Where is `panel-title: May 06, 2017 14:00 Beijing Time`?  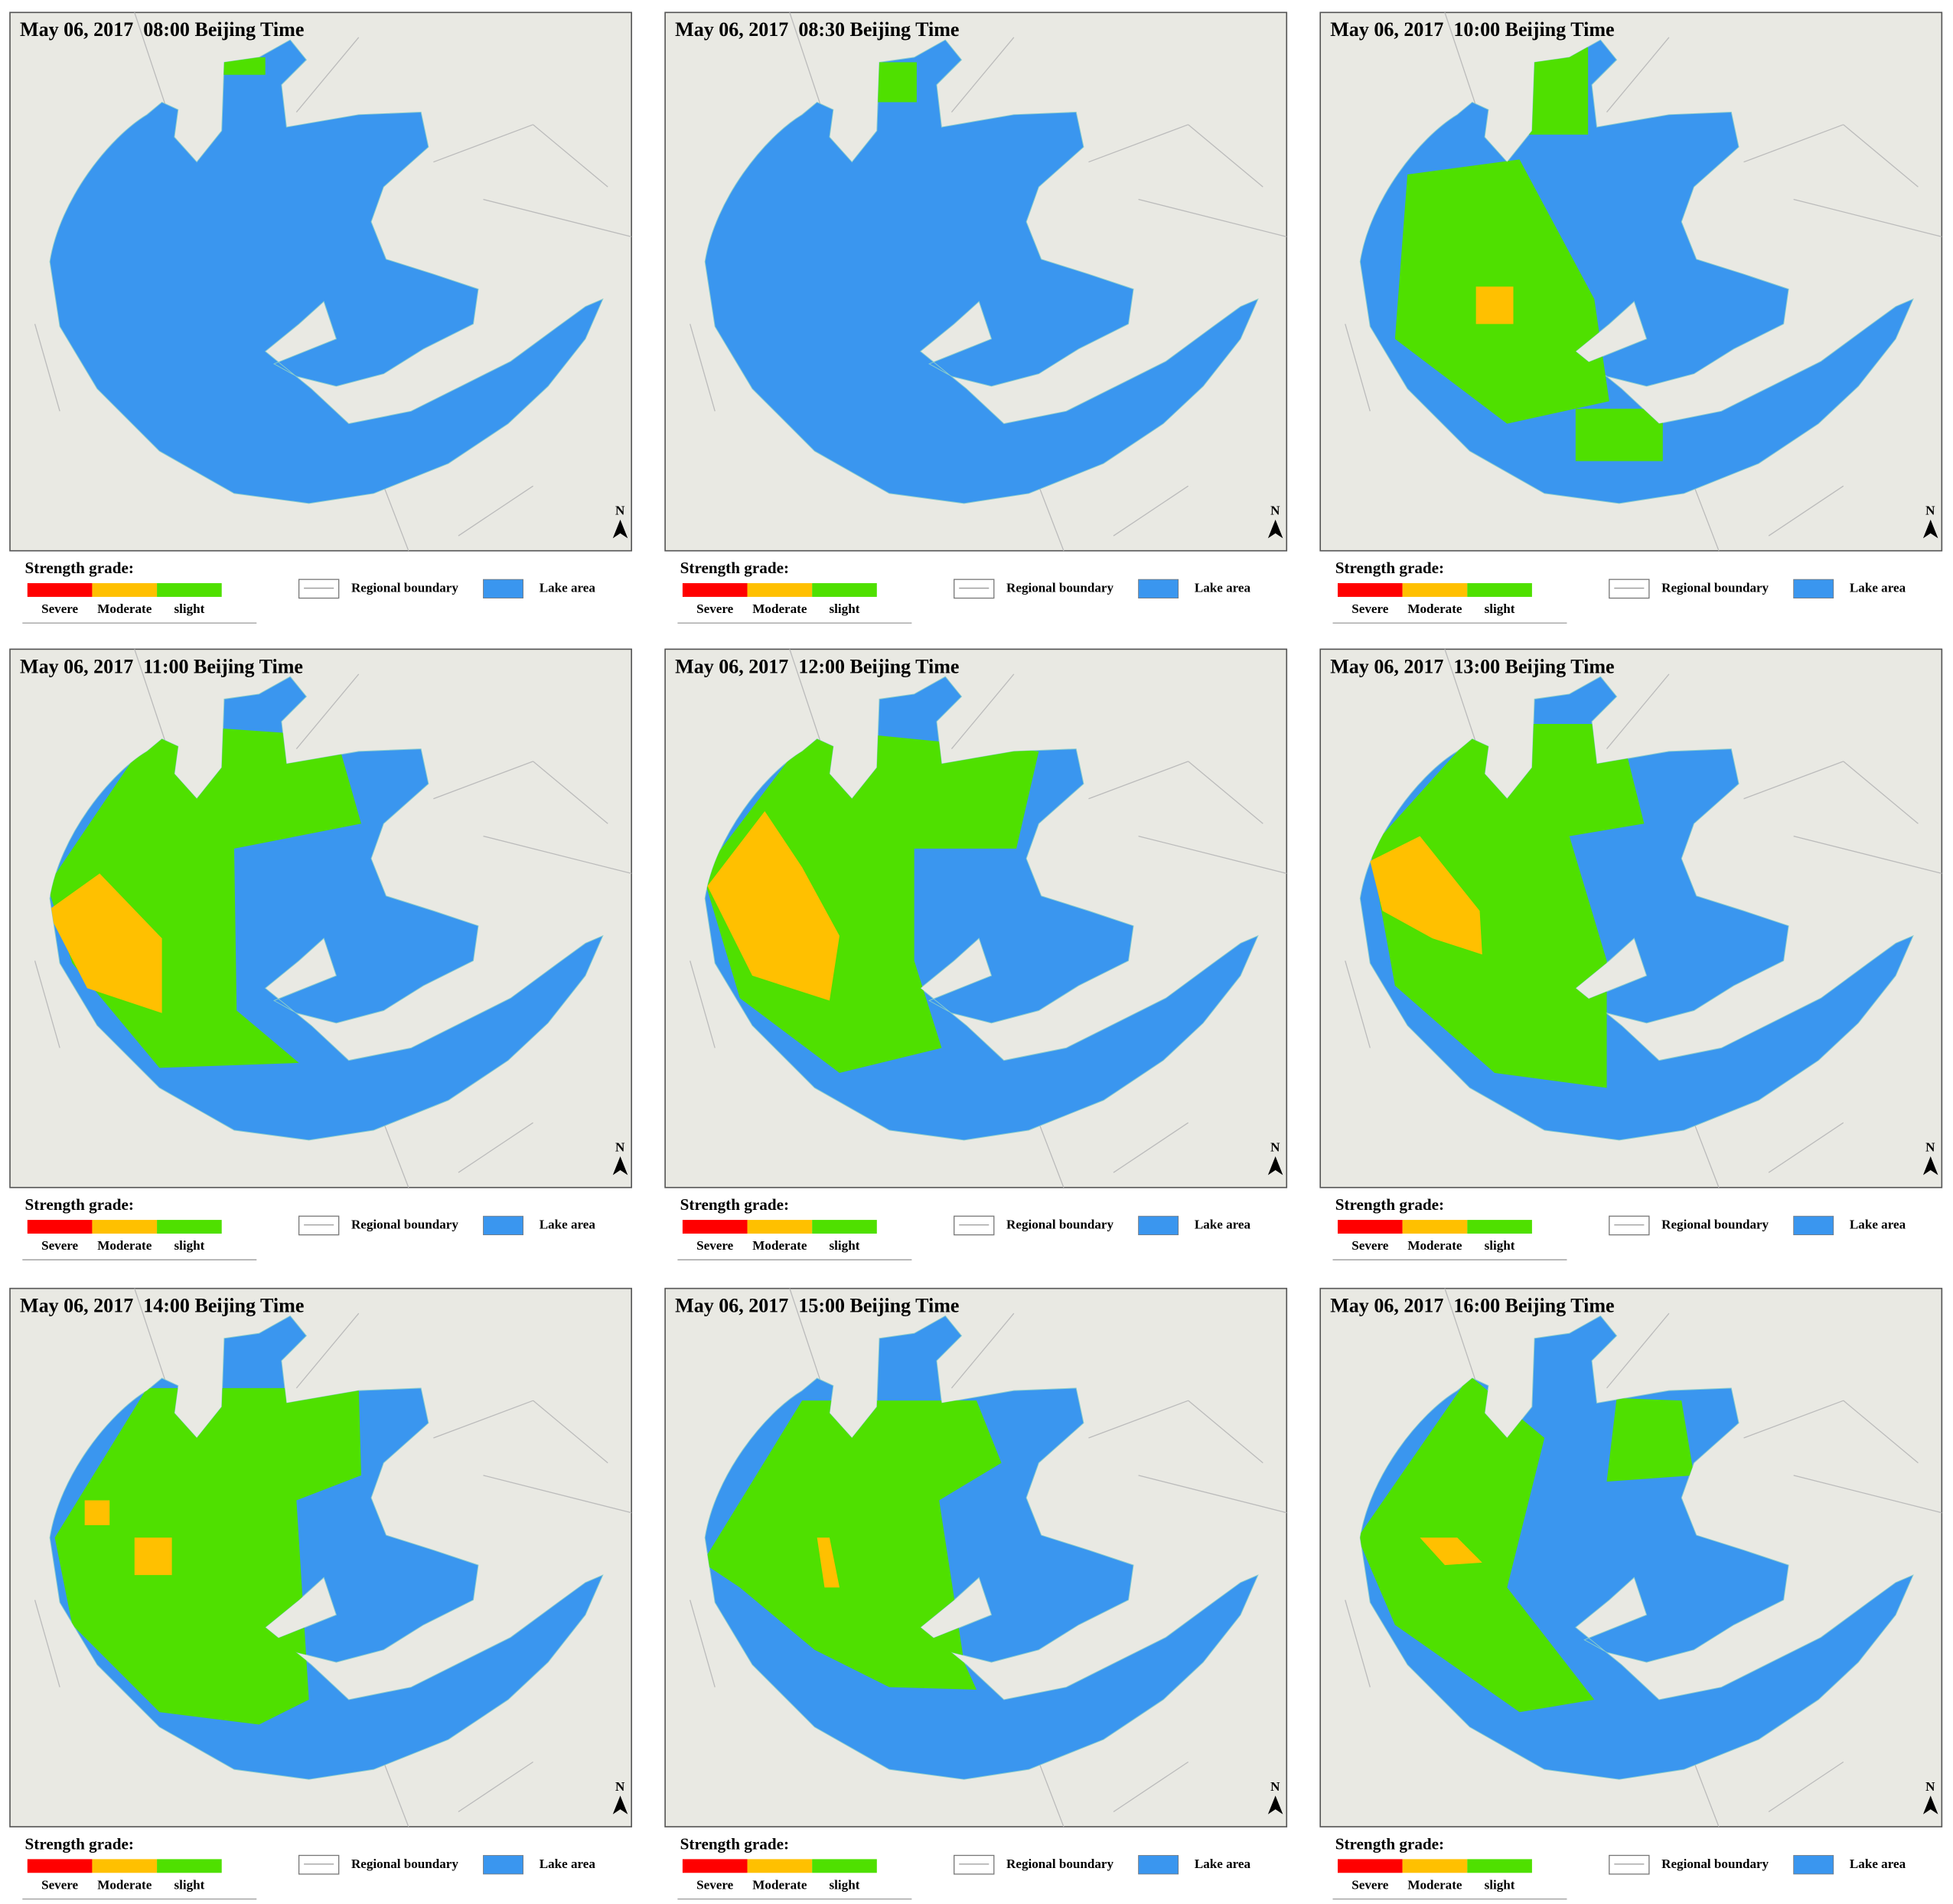 panel-title: May 06, 2017 14:00 Beijing Time is located at coordinates (162, 1306).